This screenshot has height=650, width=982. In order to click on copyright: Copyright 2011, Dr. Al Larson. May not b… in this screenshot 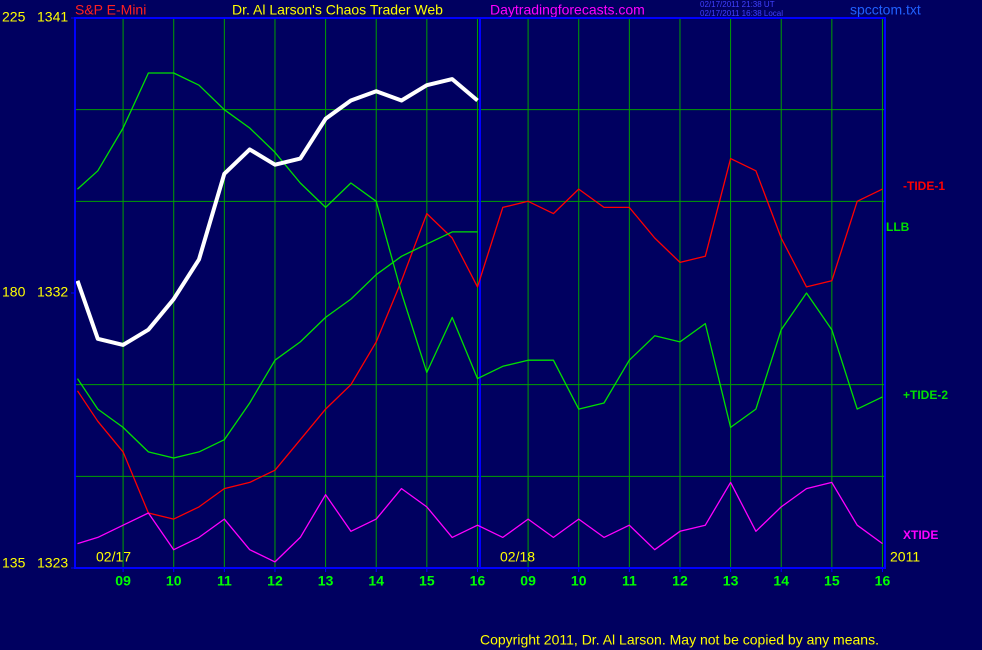, I will do `click(679, 640)`.